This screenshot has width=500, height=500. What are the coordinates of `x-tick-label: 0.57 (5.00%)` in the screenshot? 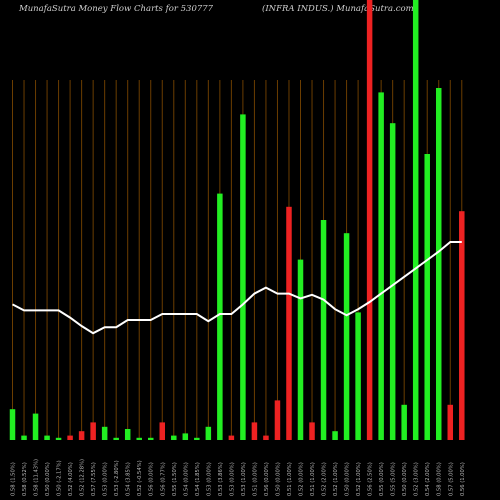 It's located at (451, 479).